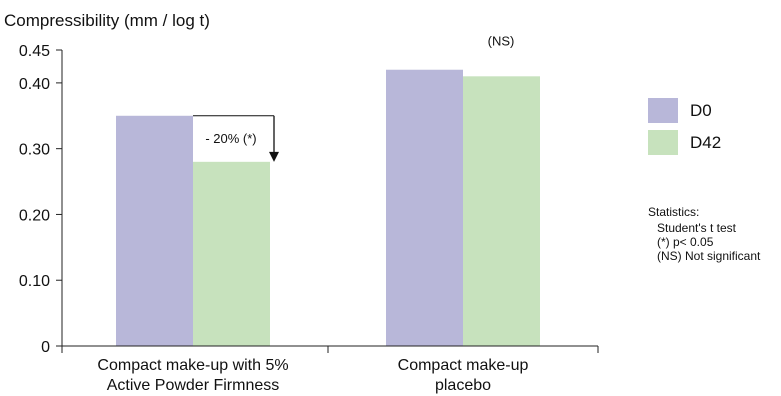 The height and width of the screenshot is (396, 781). Describe the element at coordinates (34, 281) in the screenshot. I see `y-tick-label-1: 0.10` at that location.